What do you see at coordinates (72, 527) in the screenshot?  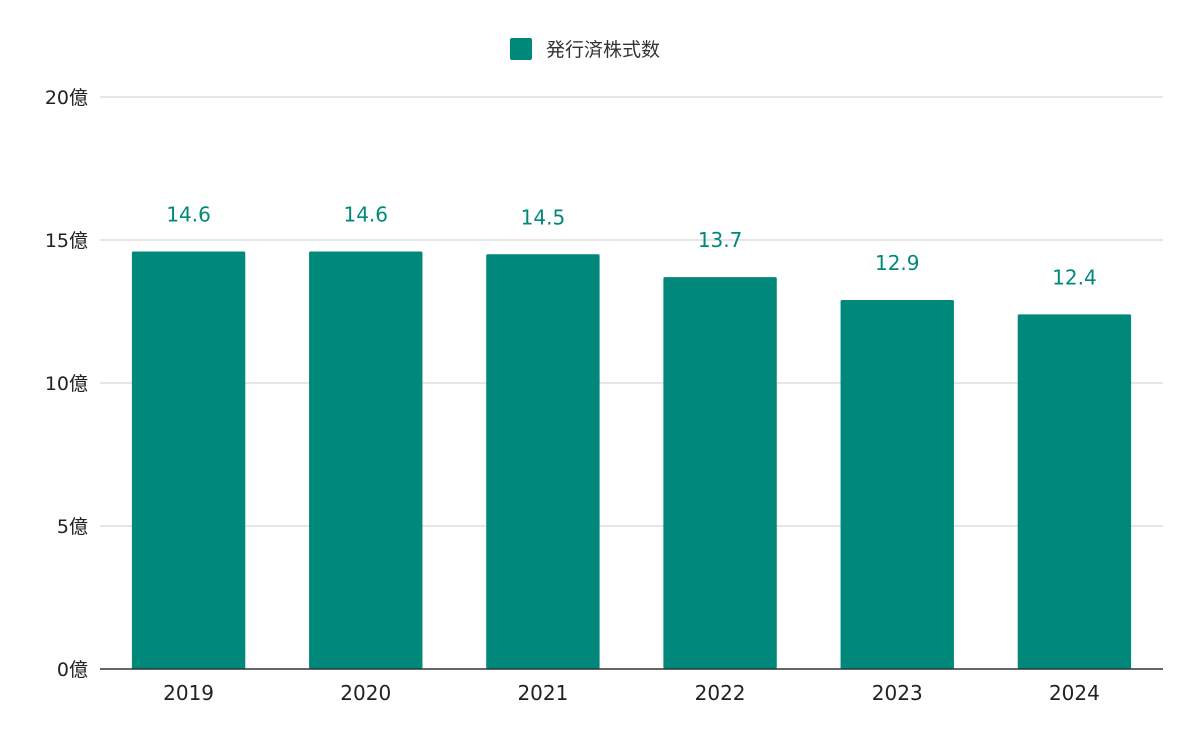 I see `y-tick-label: 5億` at bounding box center [72, 527].